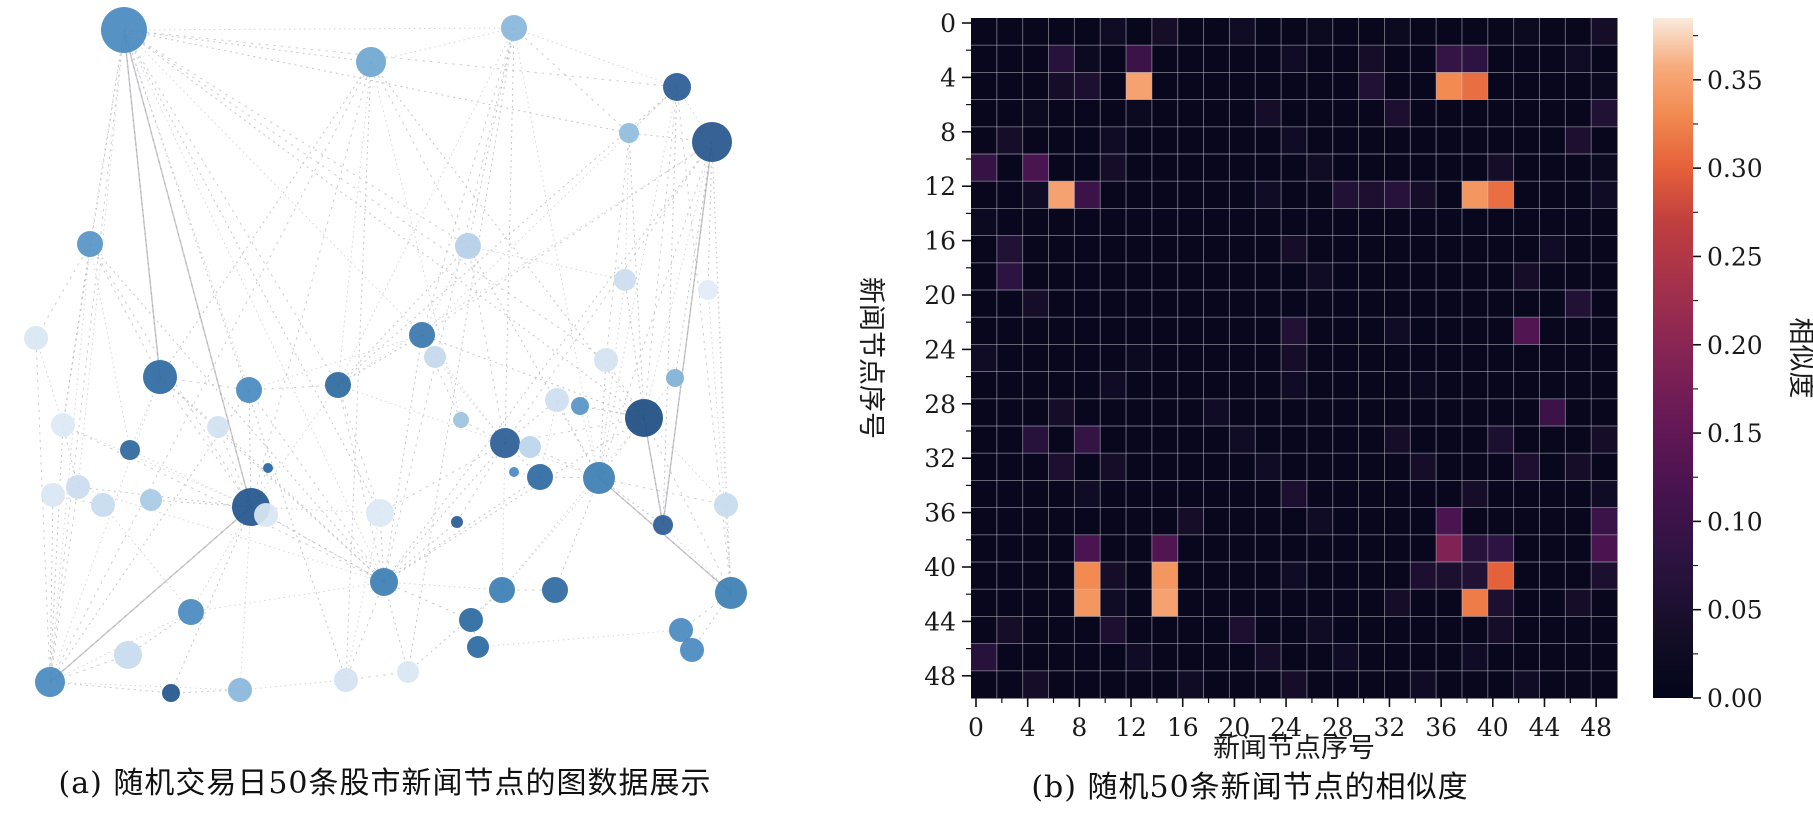  What do you see at coordinates (1735, 433) in the screenshot?
I see `svg-text: 0.15` at bounding box center [1735, 433].